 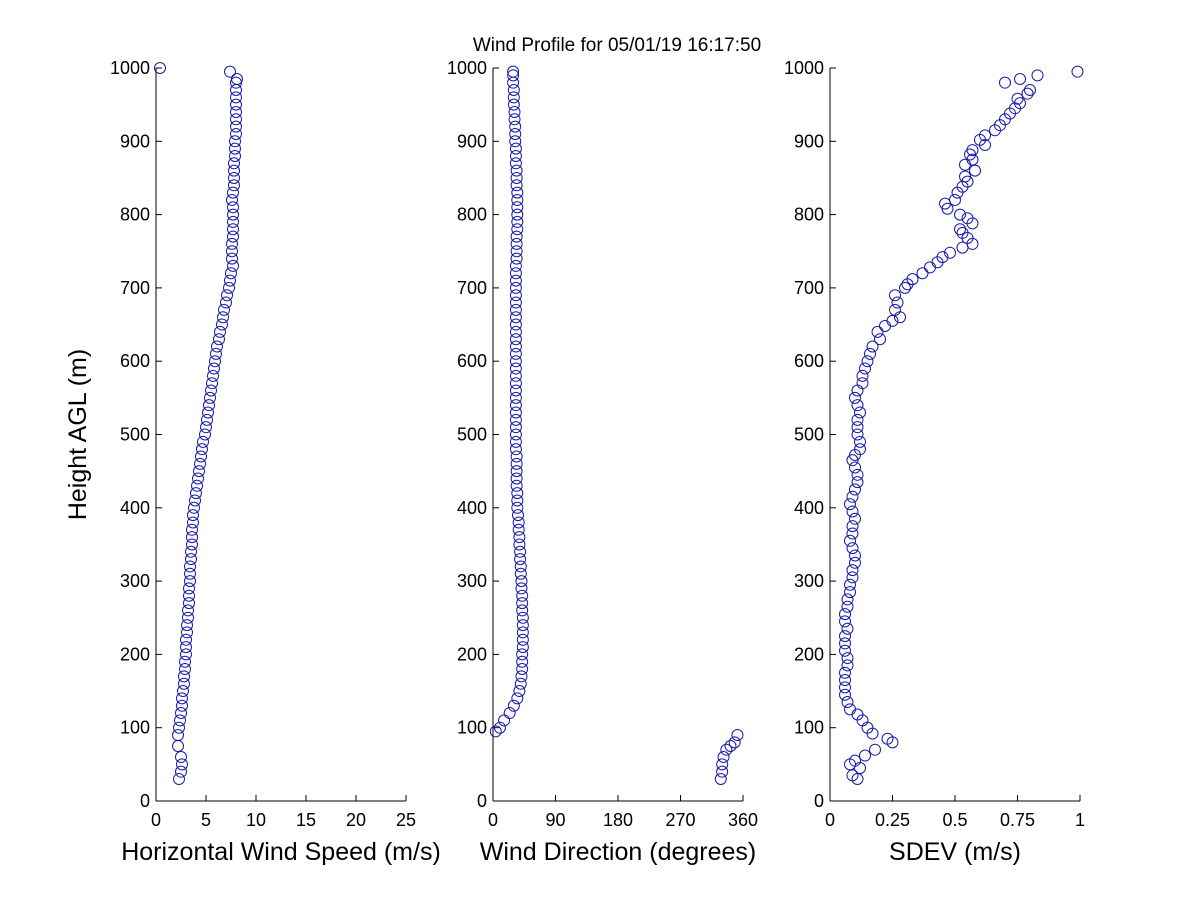 What do you see at coordinates (809, 435) in the screenshot?
I see `sdev-y-tick-label: 500` at bounding box center [809, 435].